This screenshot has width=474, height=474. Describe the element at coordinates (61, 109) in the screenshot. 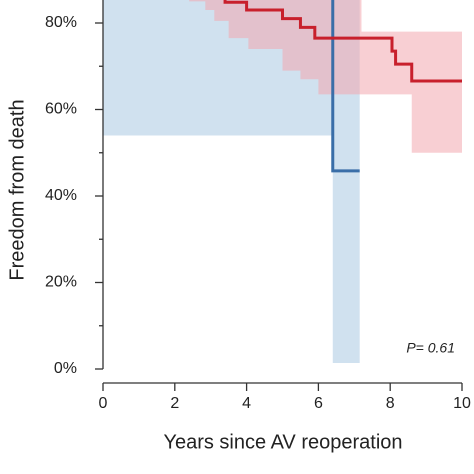

I see `y-tick-label: 60%` at that location.